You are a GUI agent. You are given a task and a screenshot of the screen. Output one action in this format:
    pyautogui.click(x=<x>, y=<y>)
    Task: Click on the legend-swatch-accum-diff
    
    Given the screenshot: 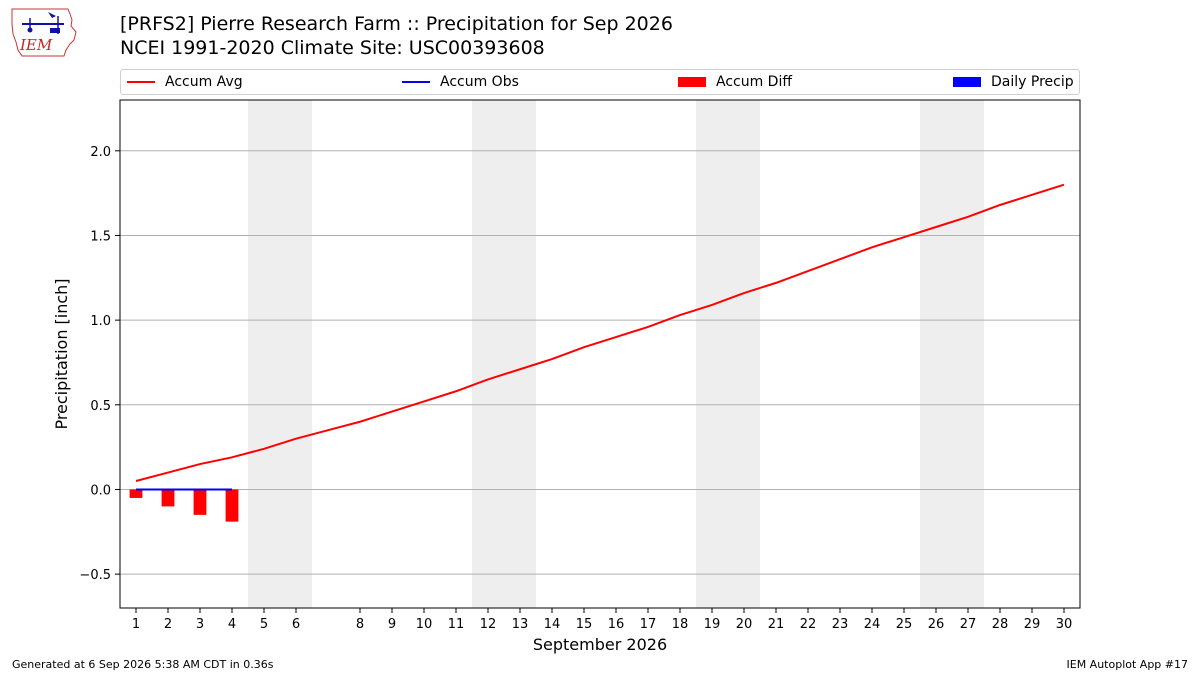 What is the action you would take?
    pyautogui.click(x=692, y=82)
    